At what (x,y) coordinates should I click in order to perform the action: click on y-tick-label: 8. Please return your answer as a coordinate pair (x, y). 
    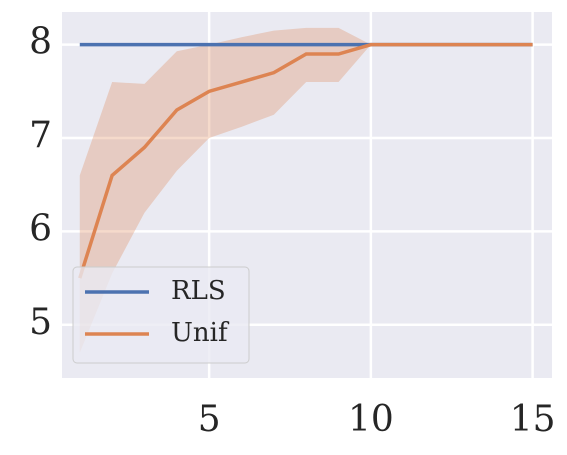
    Looking at the image, I should click on (40, 42).